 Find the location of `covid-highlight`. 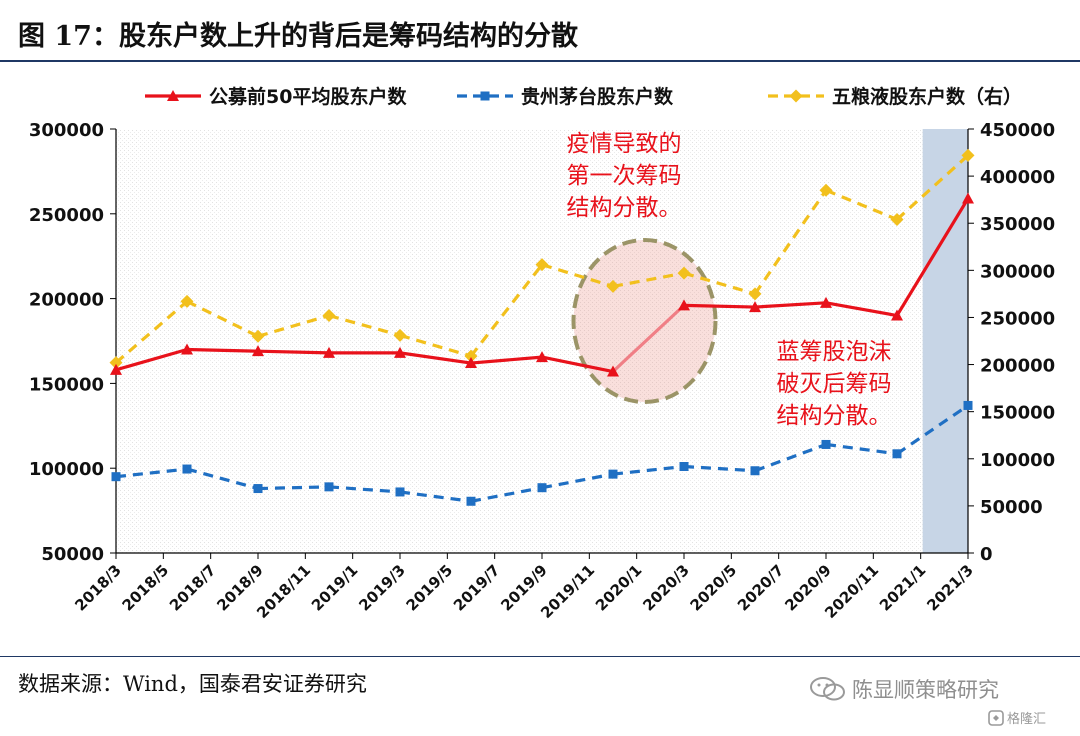

covid-highlight is located at coordinates (644, 321).